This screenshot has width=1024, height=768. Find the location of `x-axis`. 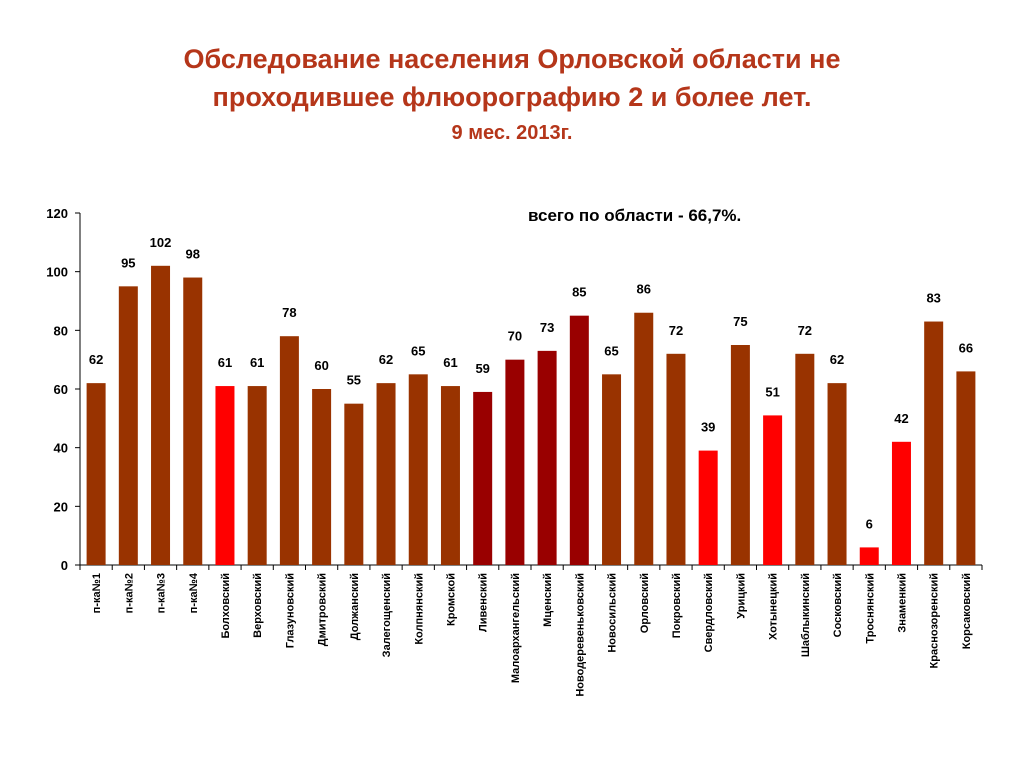

x-axis is located at coordinates (531, 567).